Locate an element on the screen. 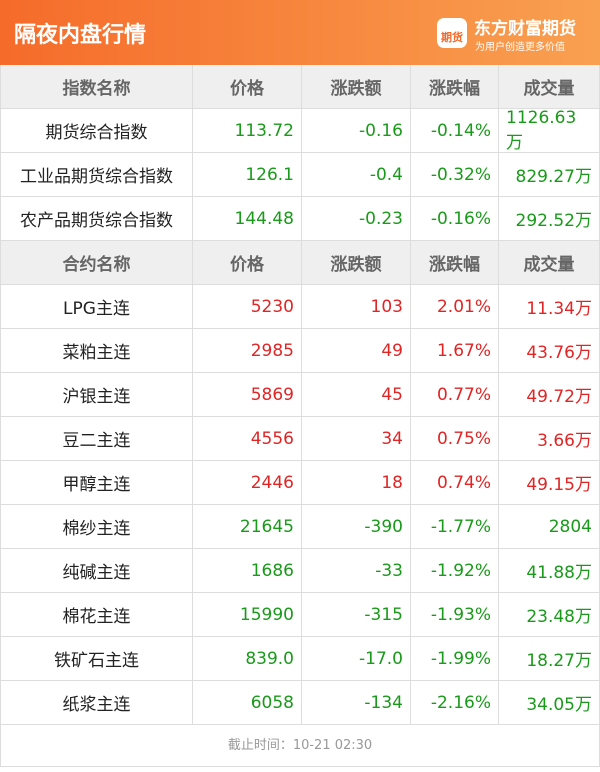  name-cell: 纯碱主连 is located at coordinates (97, 570).